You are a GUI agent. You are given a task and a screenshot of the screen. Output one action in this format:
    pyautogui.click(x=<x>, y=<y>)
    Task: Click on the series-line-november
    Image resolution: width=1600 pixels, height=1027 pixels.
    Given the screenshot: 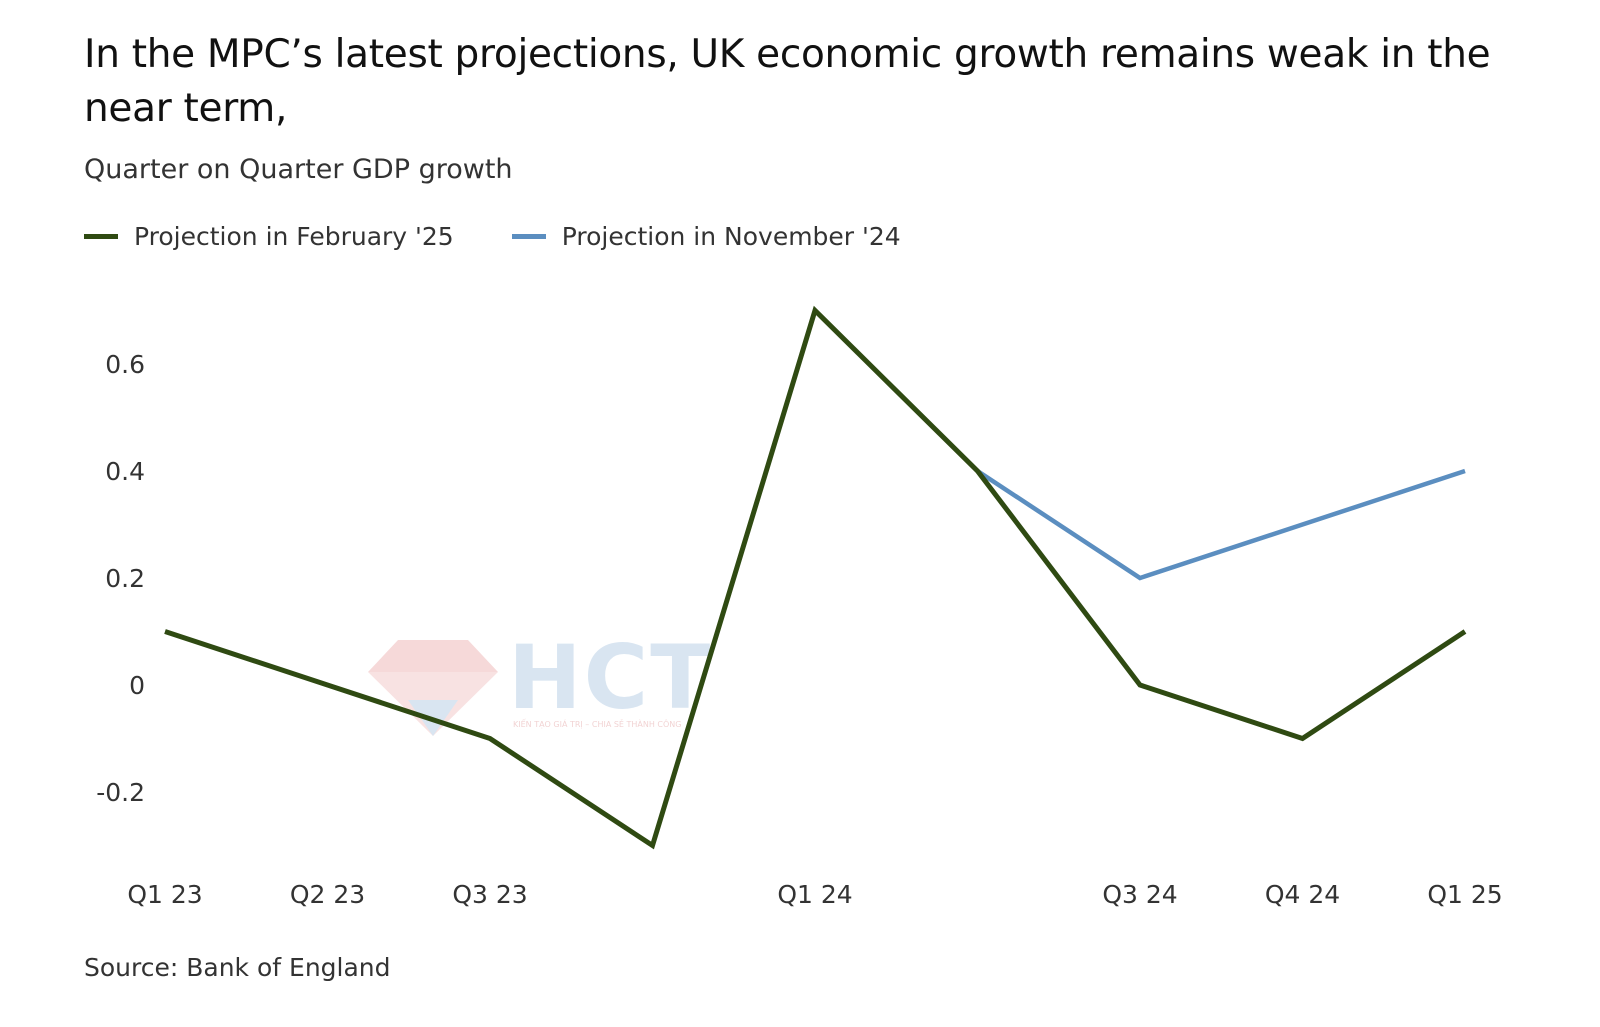 What is the action you would take?
    pyautogui.click(x=1221, y=524)
    